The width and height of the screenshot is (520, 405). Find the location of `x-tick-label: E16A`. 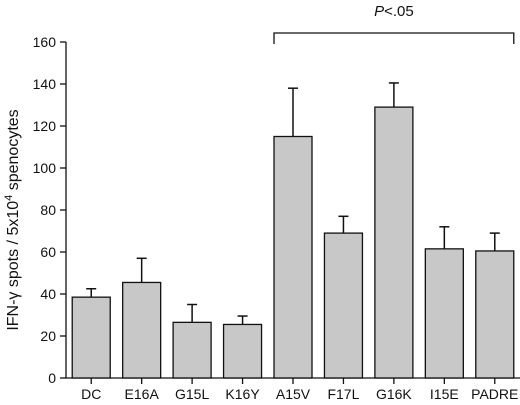

x-tick-label: E16A is located at coordinates (142, 394).